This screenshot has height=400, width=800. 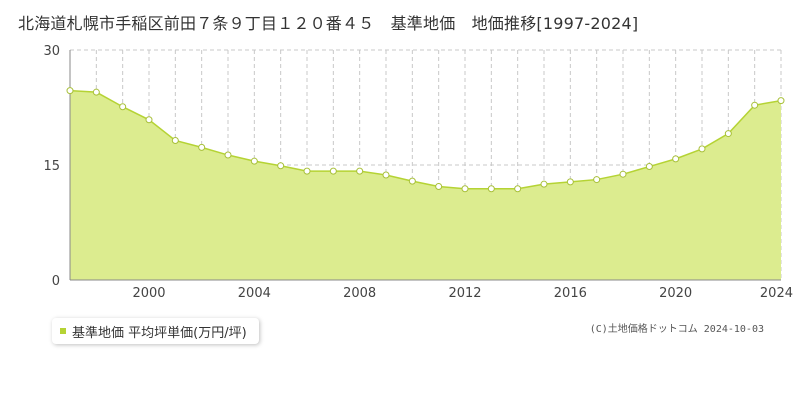 I want to click on data-point-2020, so click(x=676, y=159).